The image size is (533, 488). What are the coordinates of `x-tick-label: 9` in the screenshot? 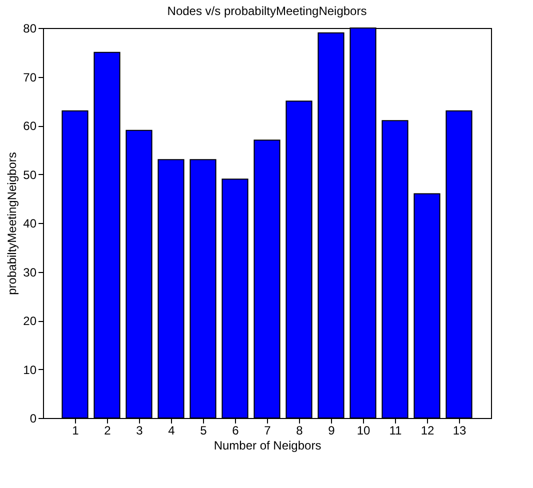 It's located at (332, 431).